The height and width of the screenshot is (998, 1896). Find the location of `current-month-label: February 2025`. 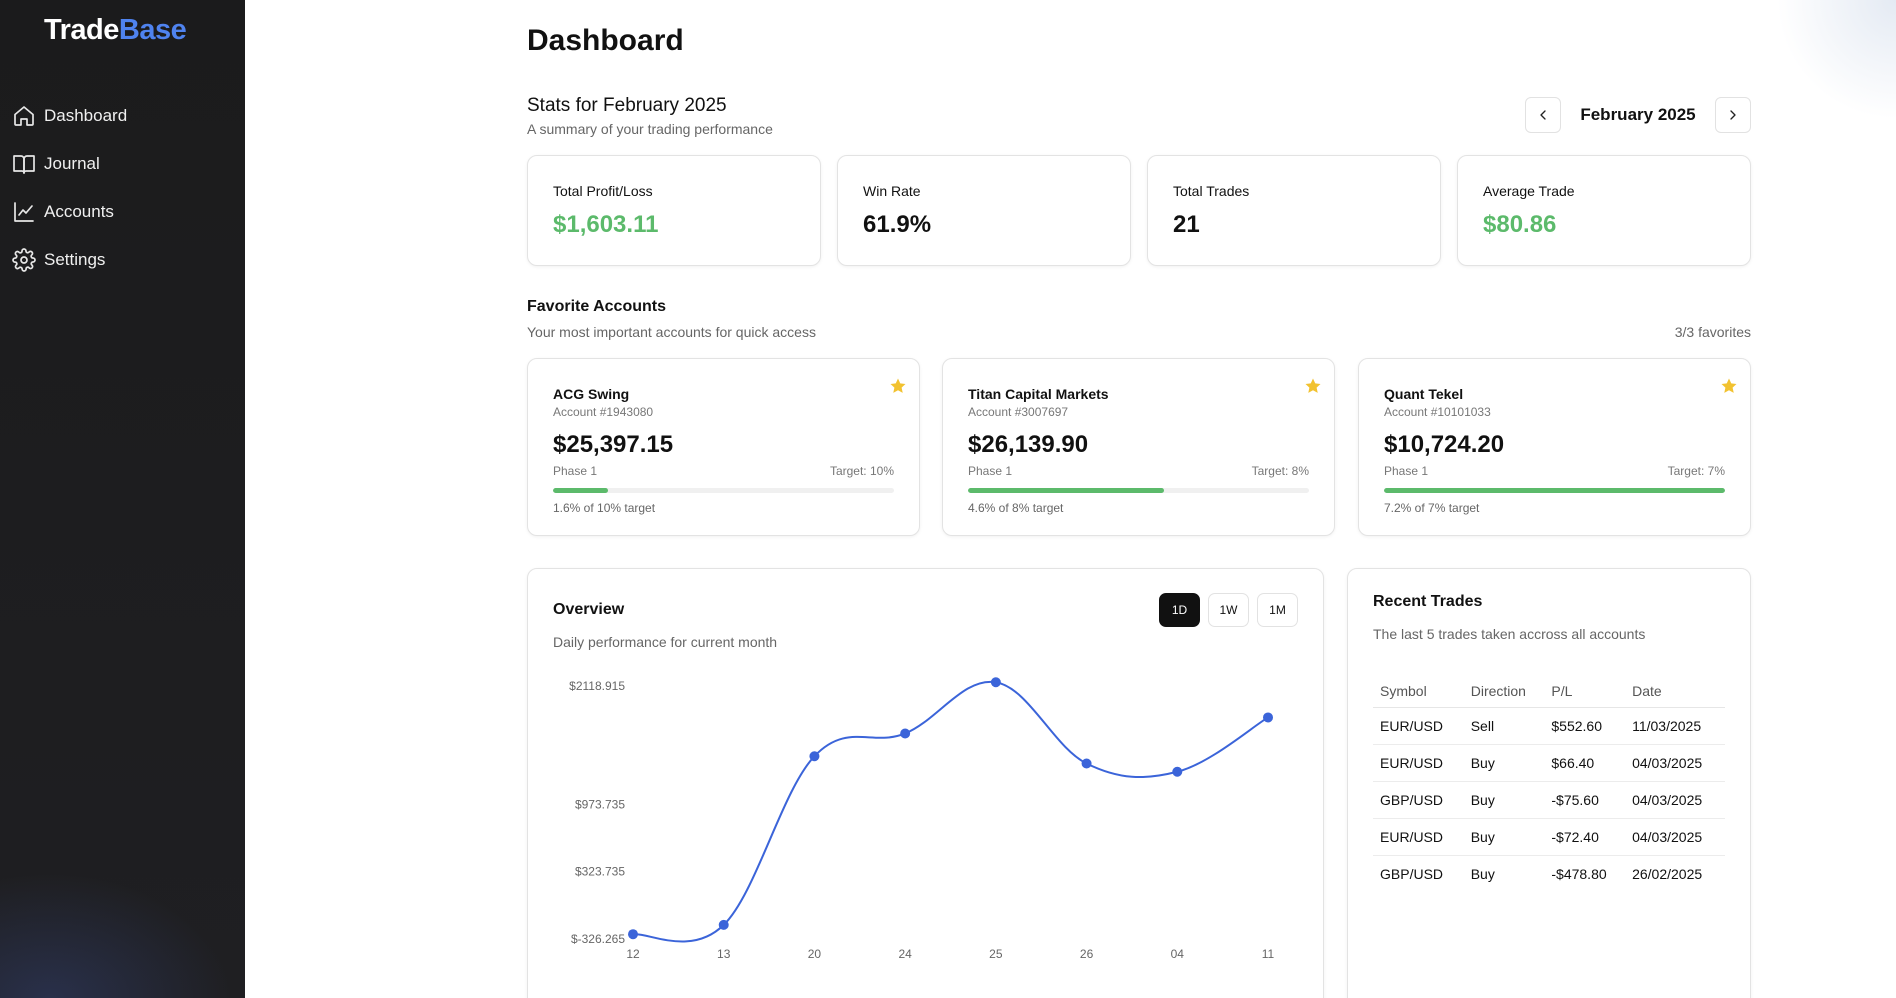

current-month-label: February 2025 is located at coordinates (1638, 114).